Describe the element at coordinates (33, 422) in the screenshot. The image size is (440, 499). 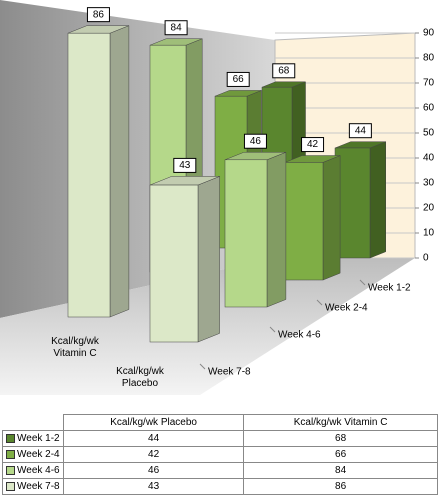
I see `corner-cell` at that location.